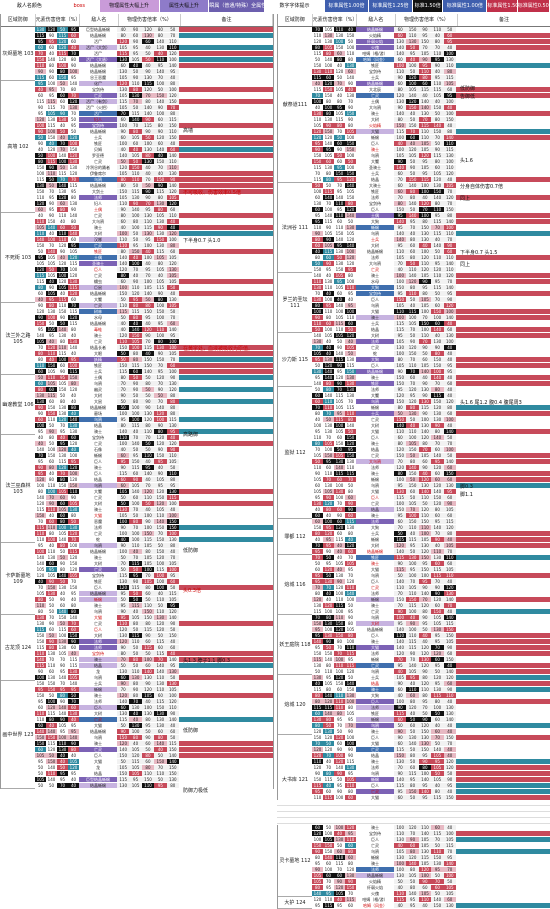 The image size is (550, 909). I want to click on elemental-cell: 95, so click(328, 539).